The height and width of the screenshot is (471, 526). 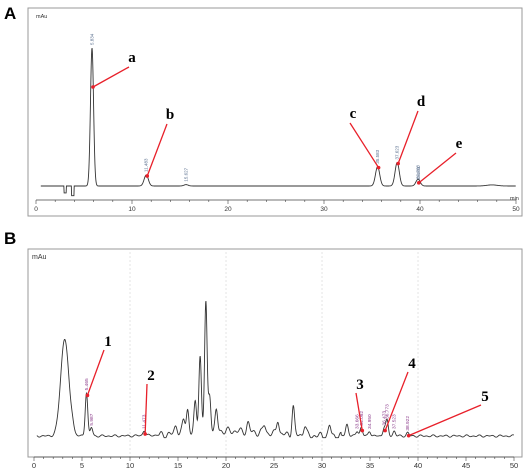 What do you see at coordinates (370, 421) in the screenshot?
I see `panel-b-peak-rt-label: 34.950` at bounding box center [370, 421].